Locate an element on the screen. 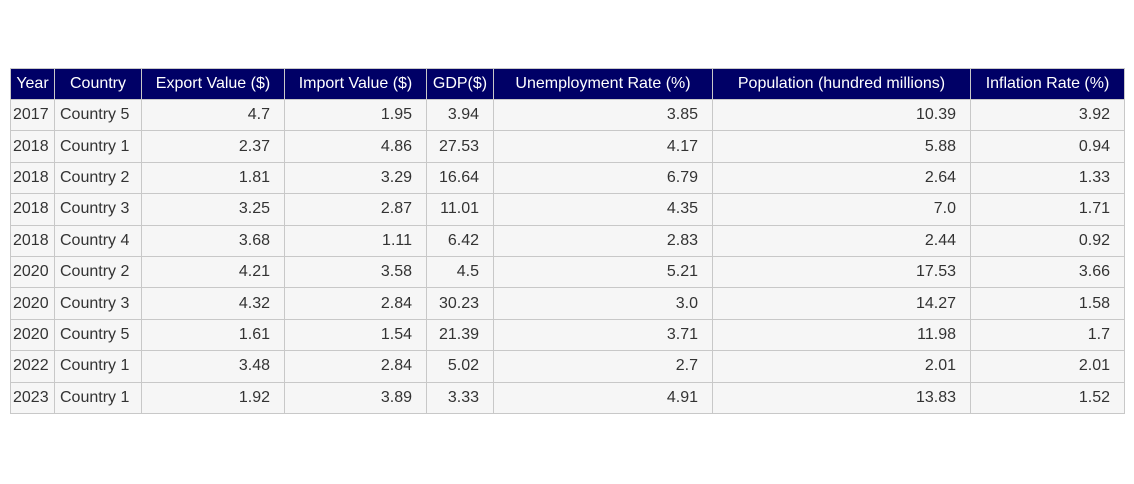 Image resolution: width=1134 pixels, height=484 pixels. column-header-country: Country is located at coordinates (98, 84).